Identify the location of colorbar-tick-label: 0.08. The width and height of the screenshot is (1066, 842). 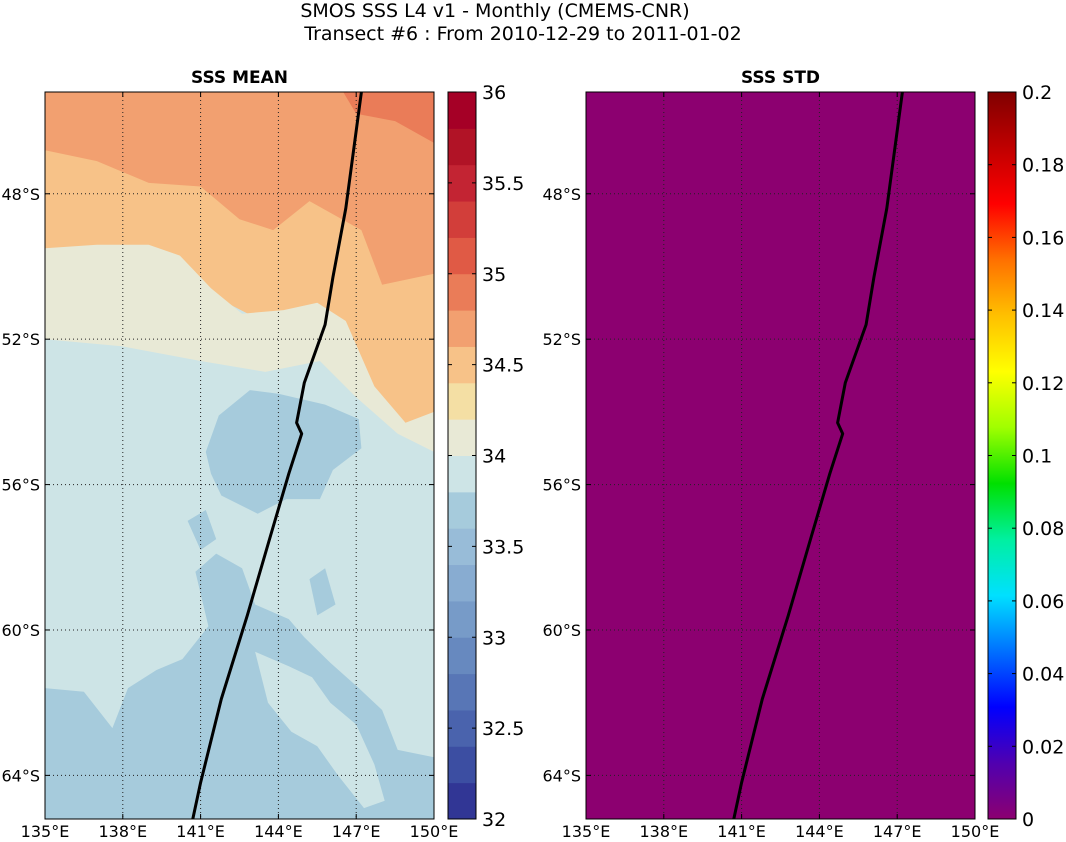
(1043, 529).